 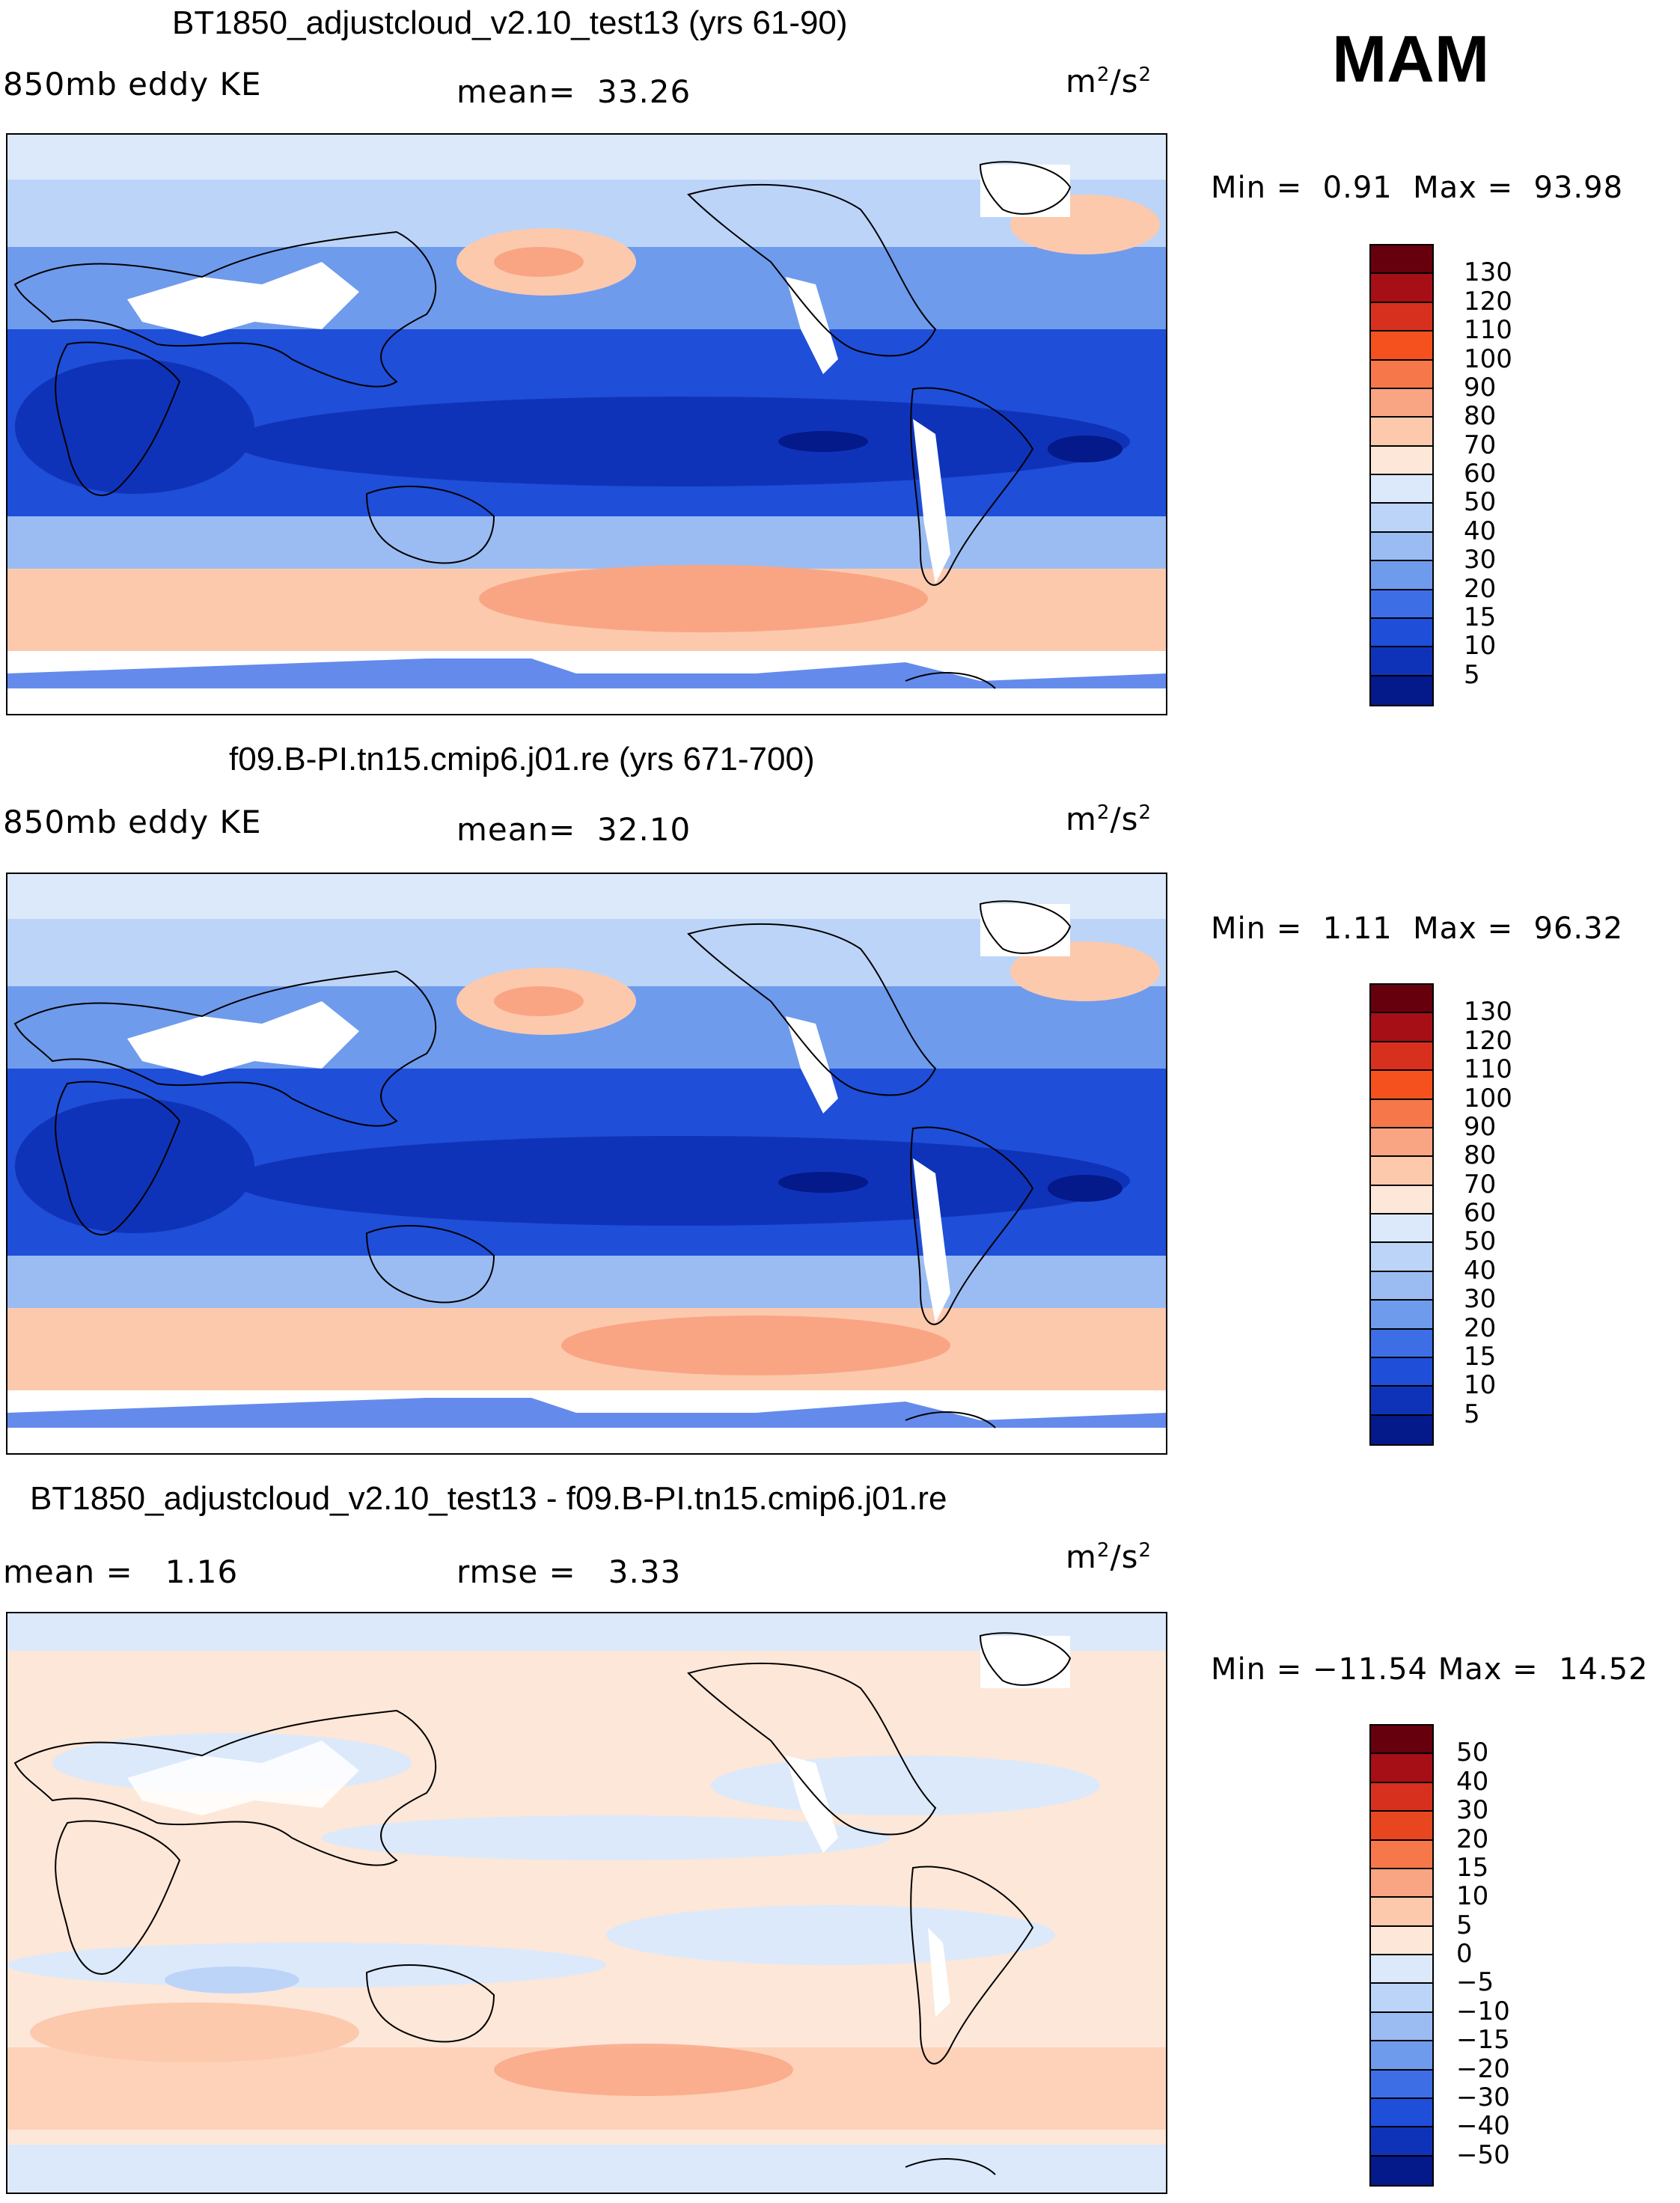 What do you see at coordinates (1480, 502) in the screenshot?
I see `panel1-colorbar-tick-label: 50` at bounding box center [1480, 502].